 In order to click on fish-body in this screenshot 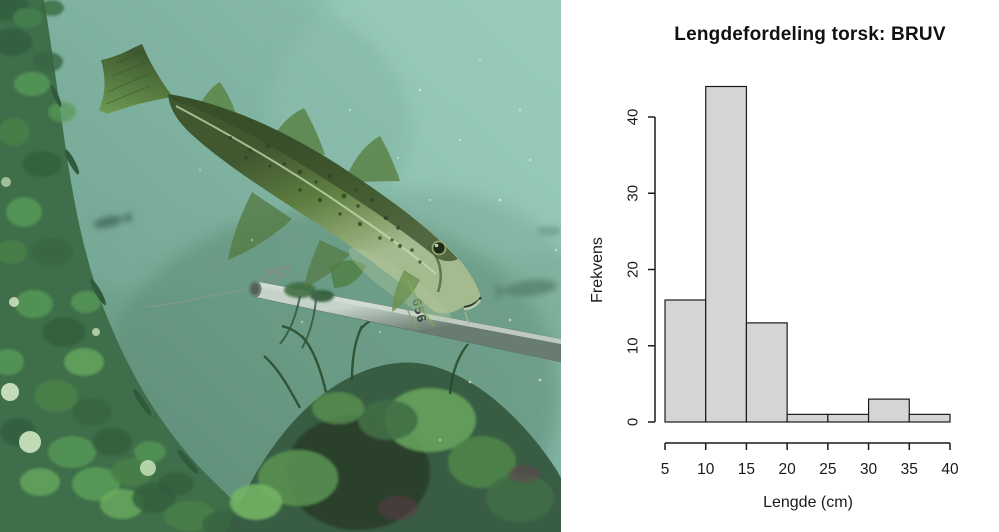, I will do `click(324, 204)`.